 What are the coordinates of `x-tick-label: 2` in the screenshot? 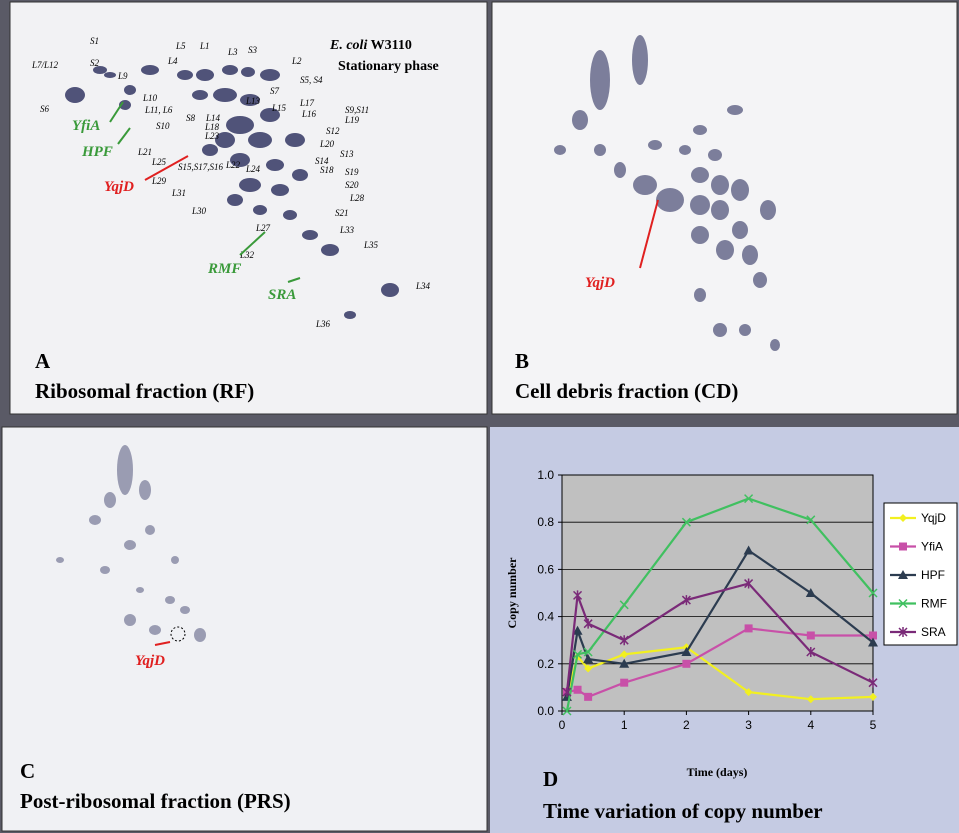 It's located at (686, 725).